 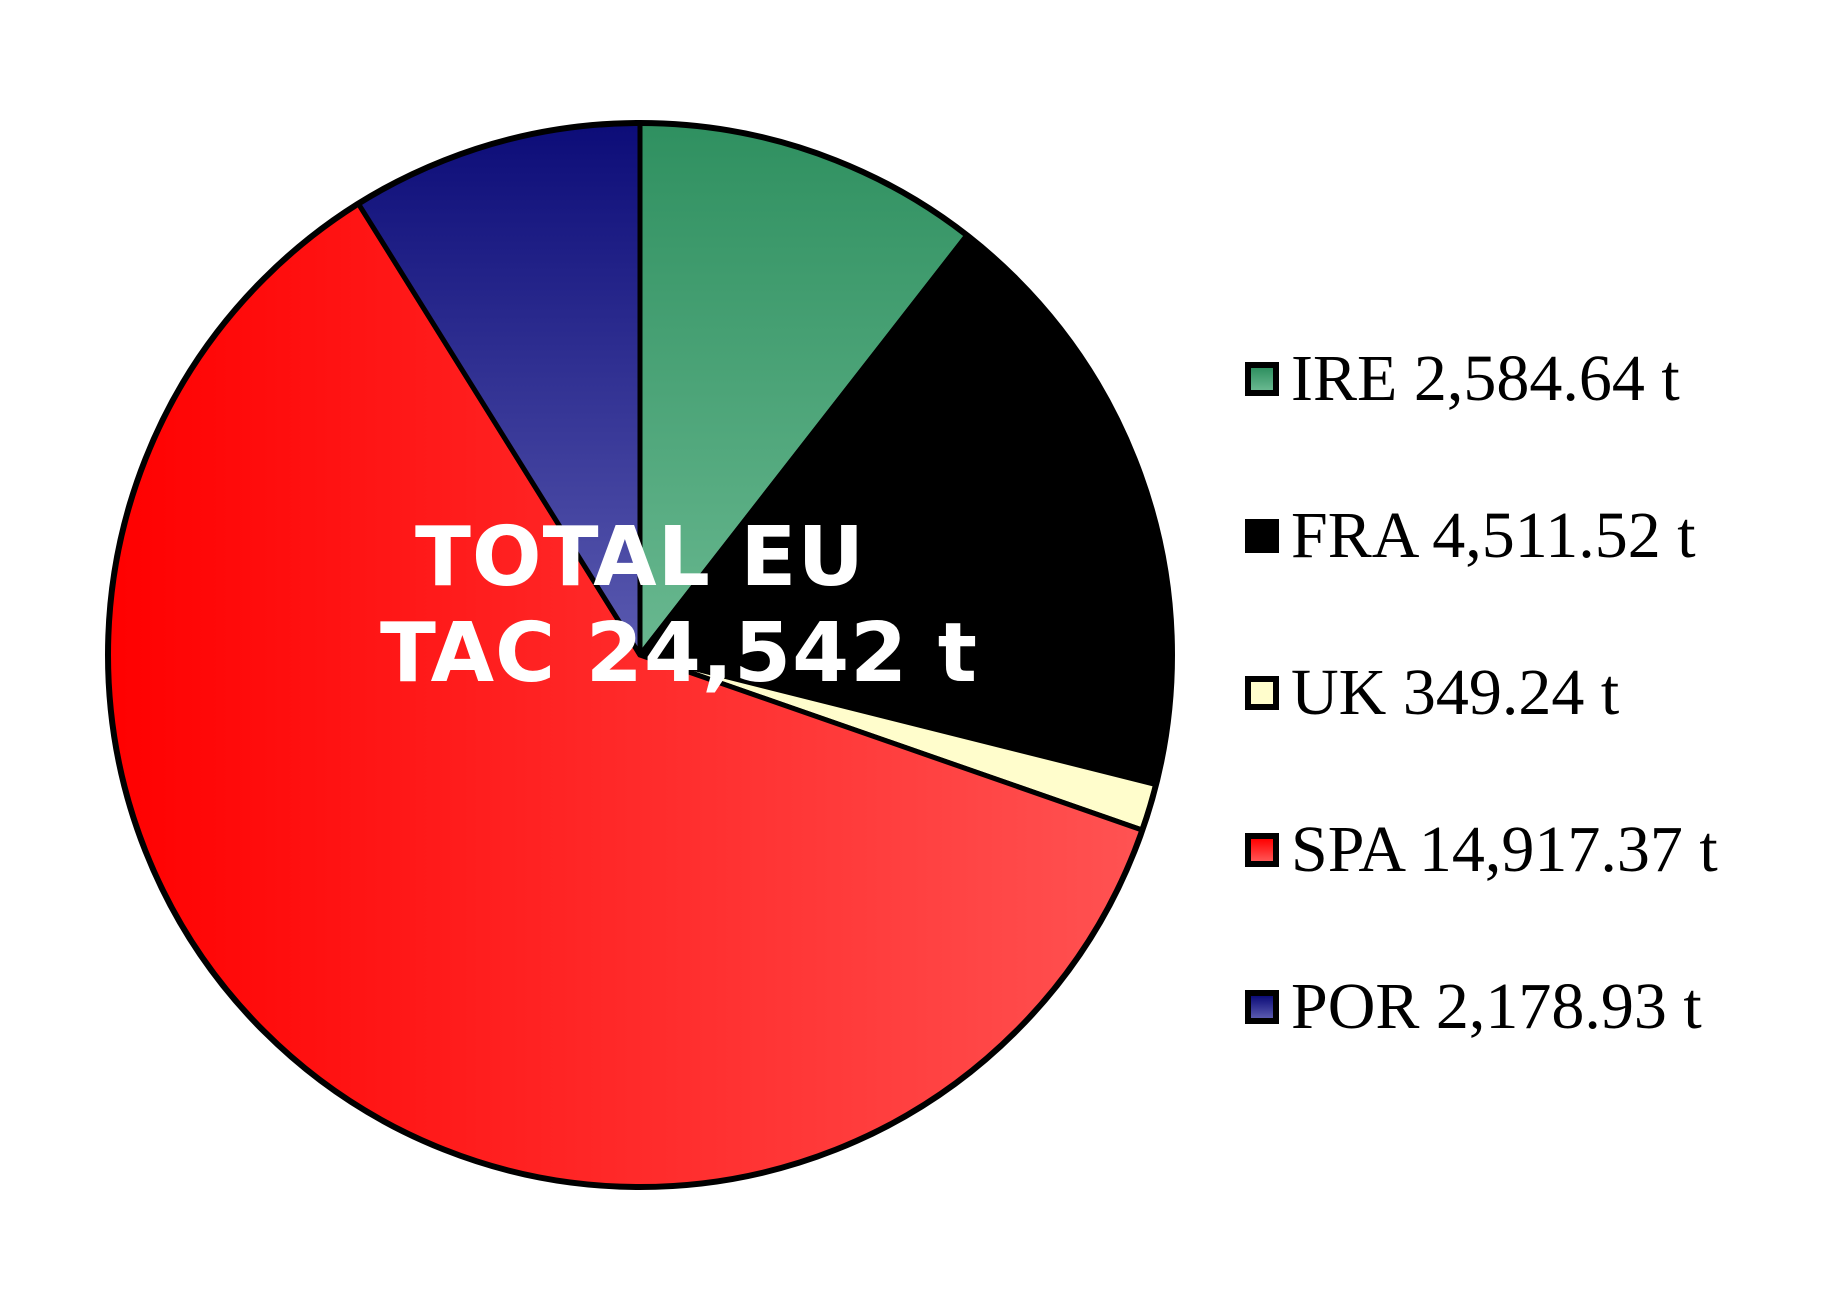 What do you see at coordinates (1493, 535) in the screenshot?
I see `legend-label-fra: FRA 4,511.52 t` at bounding box center [1493, 535].